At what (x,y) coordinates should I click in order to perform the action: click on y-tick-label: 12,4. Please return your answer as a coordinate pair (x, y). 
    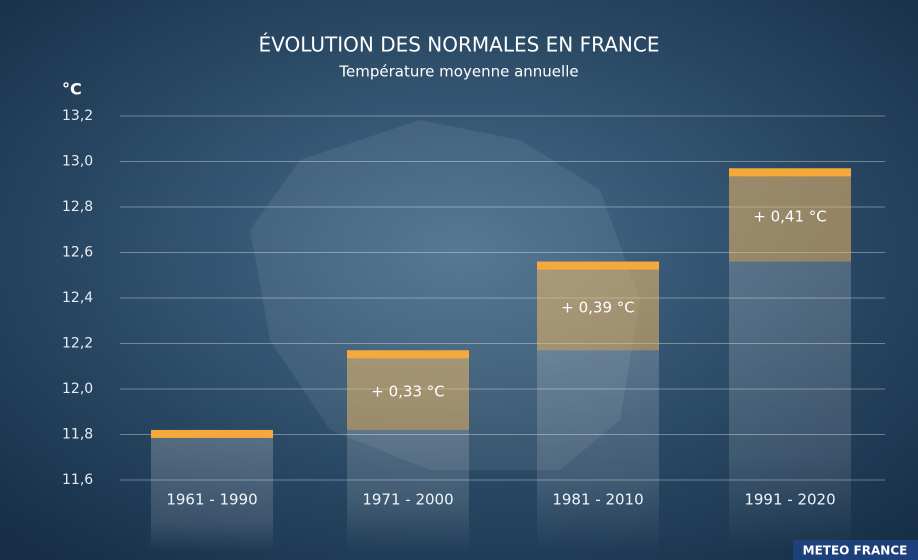
    Looking at the image, I should click on (77, 298).